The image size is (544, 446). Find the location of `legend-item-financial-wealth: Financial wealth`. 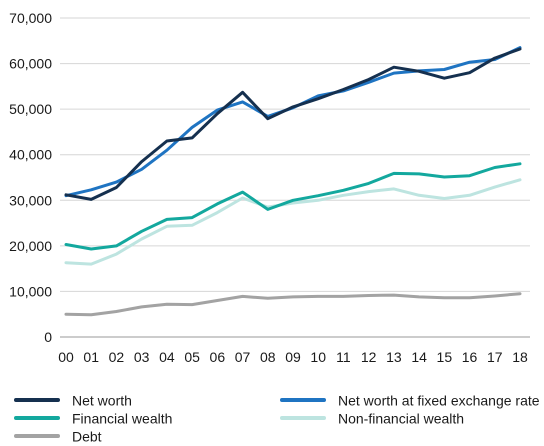

legend-item-financial-wealth: Financial wealth is located at coordinates (93, 417).